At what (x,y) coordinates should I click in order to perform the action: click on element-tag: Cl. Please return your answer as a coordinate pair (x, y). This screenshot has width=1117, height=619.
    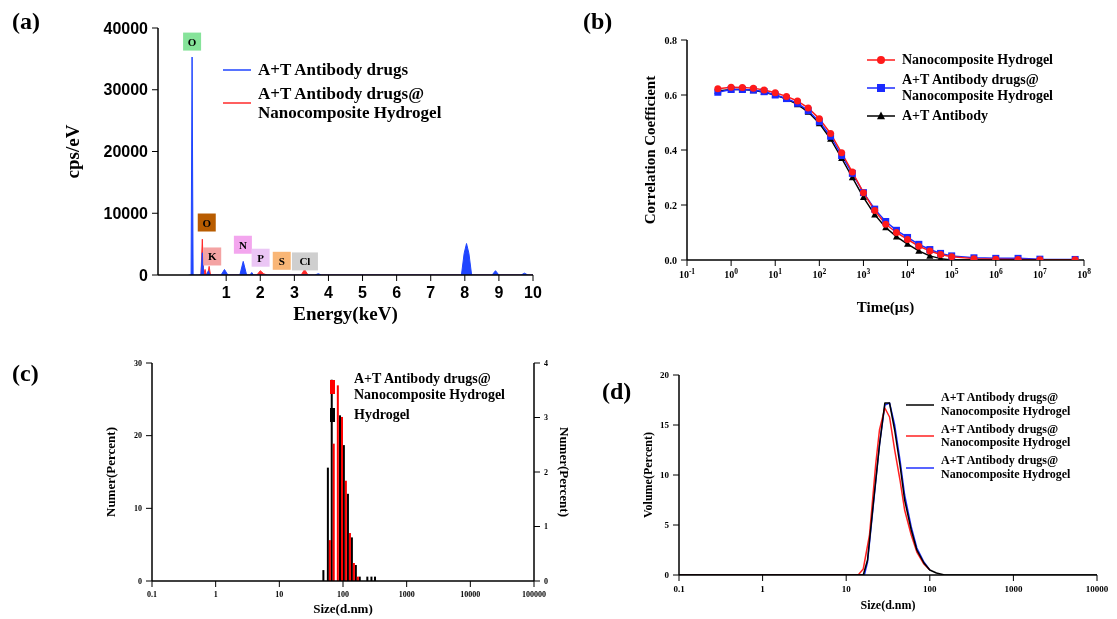
    Looking at the image, I should click on (304, 261).